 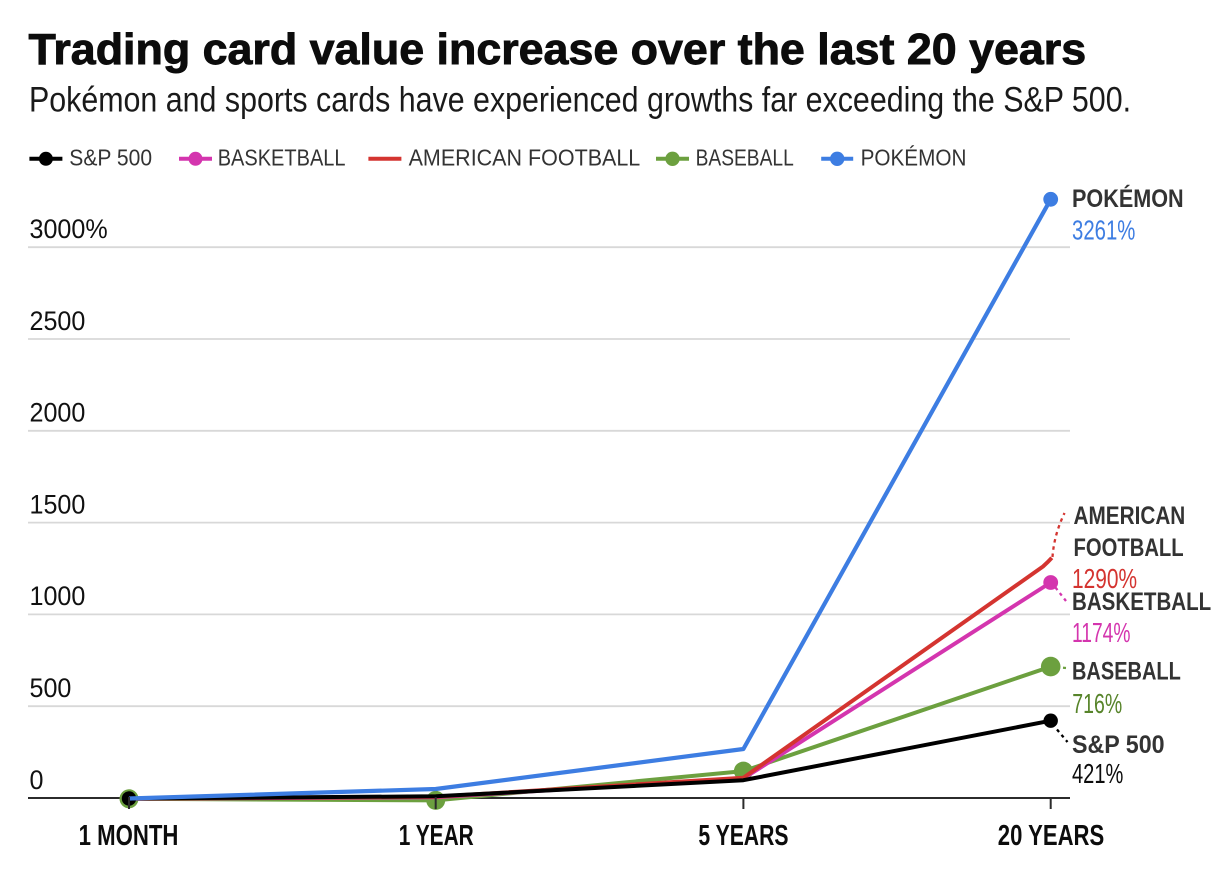 I want to click on svg-text: 3261%, so click(x=1103, y=231).